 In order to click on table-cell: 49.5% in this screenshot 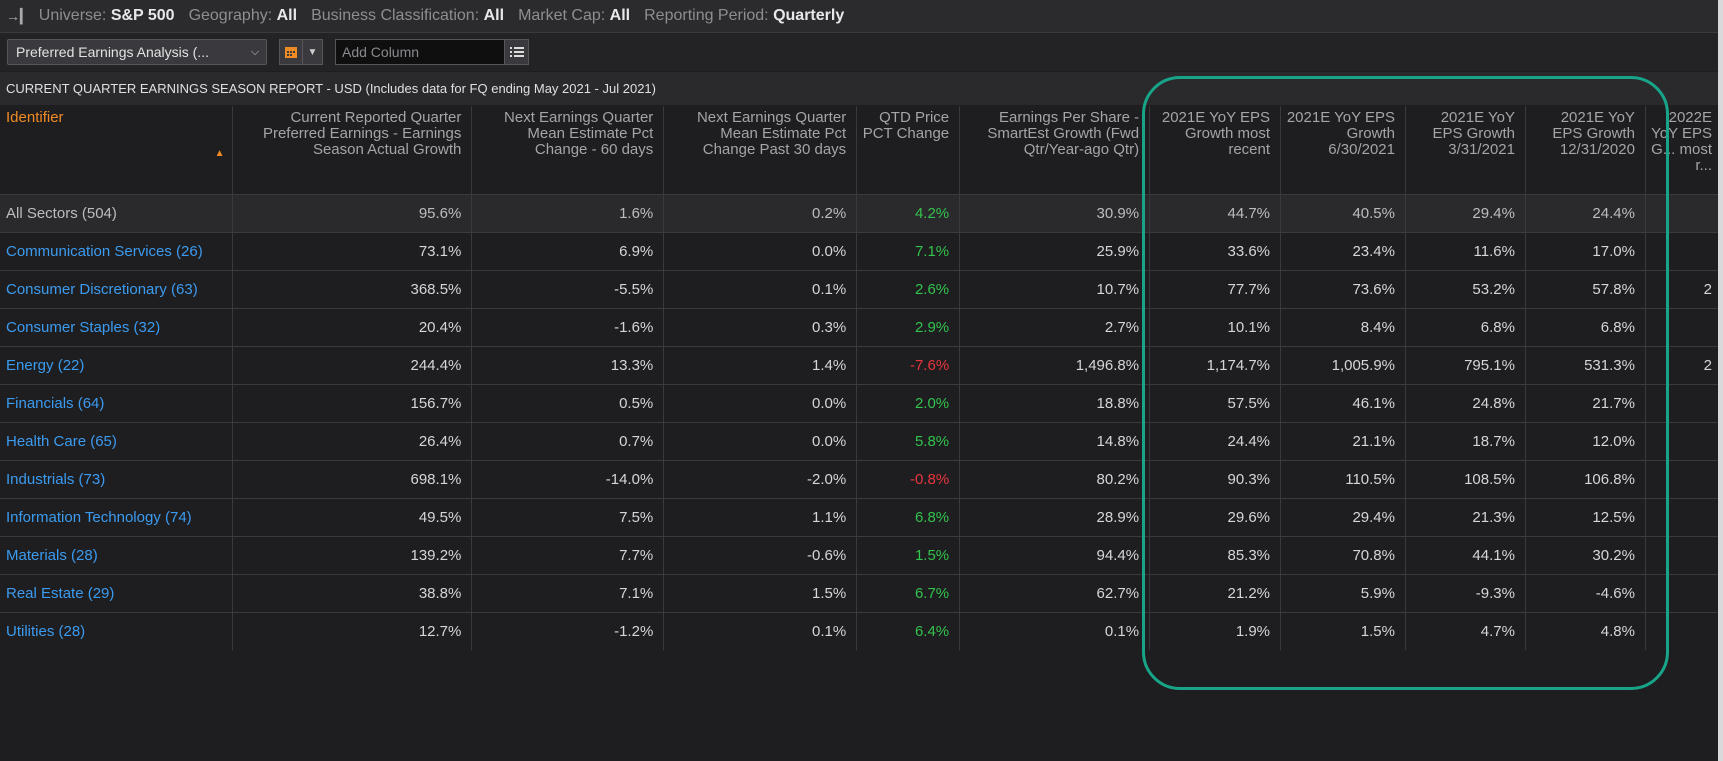, I will do `click(352, 517)`.